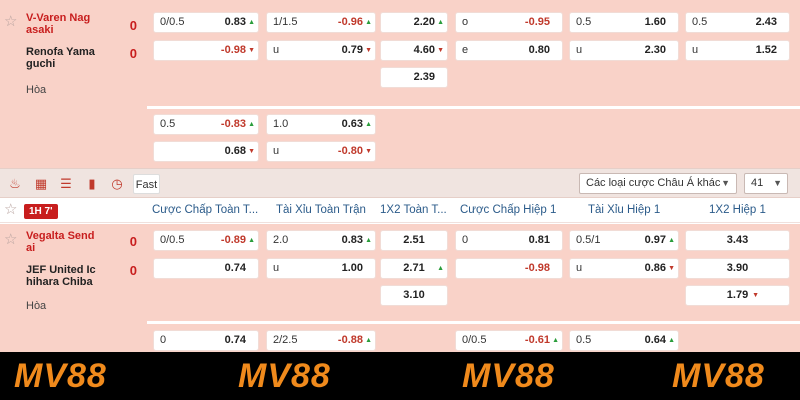  What do you see at coordinates (368, 50) in the screenshot?
I see `trend-down-icon: ▼` at bounding box center [368, 50].